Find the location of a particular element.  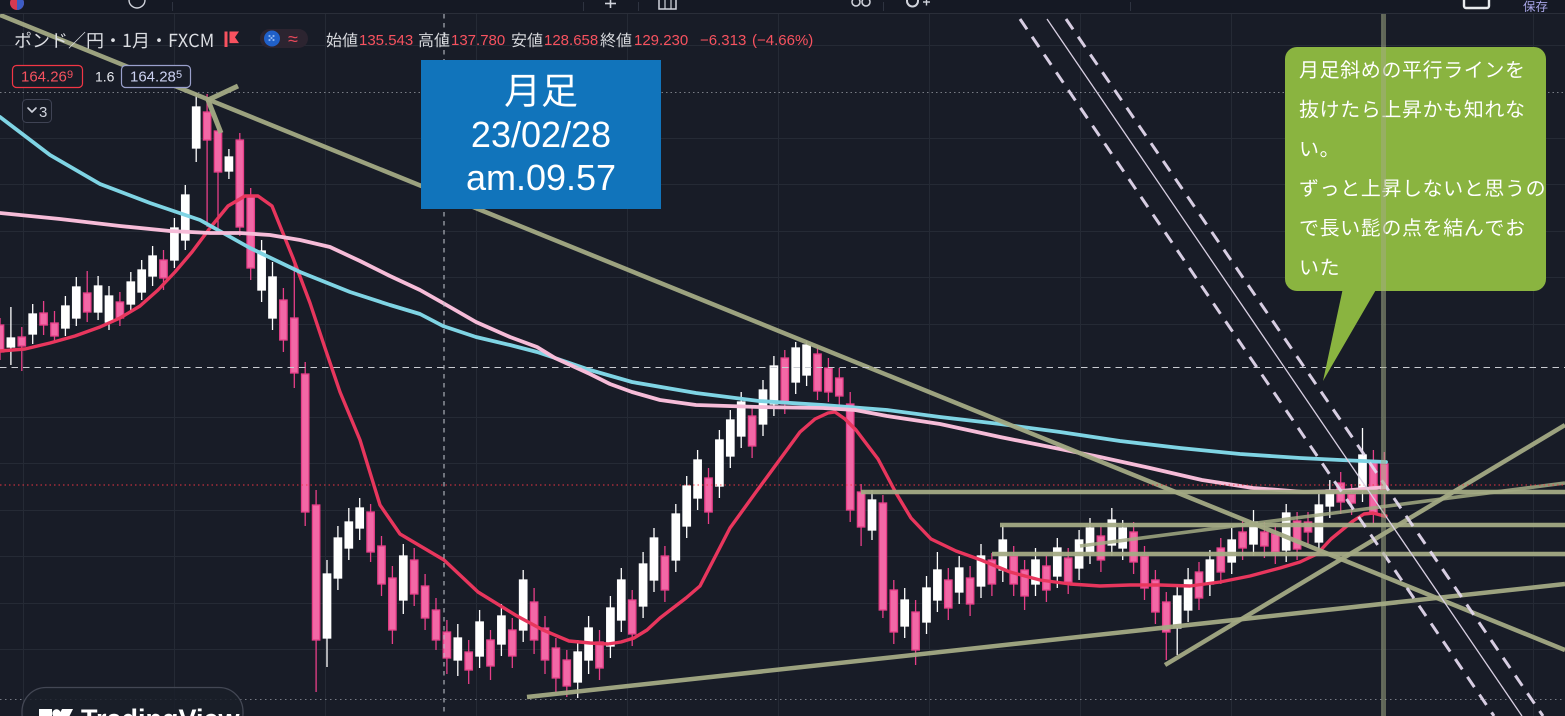

svg-text: 164.28 is located at coordinates (153, 77).